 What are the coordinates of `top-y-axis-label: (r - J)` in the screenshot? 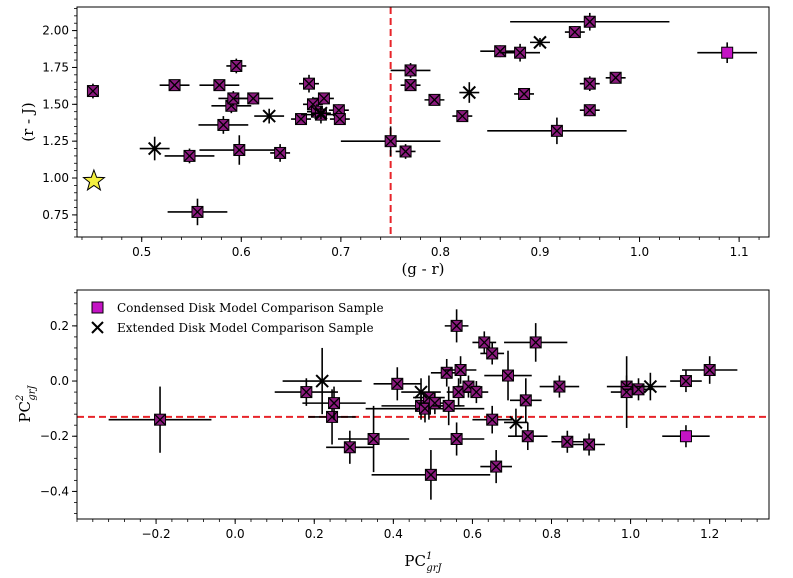 It's located at (28, 122).